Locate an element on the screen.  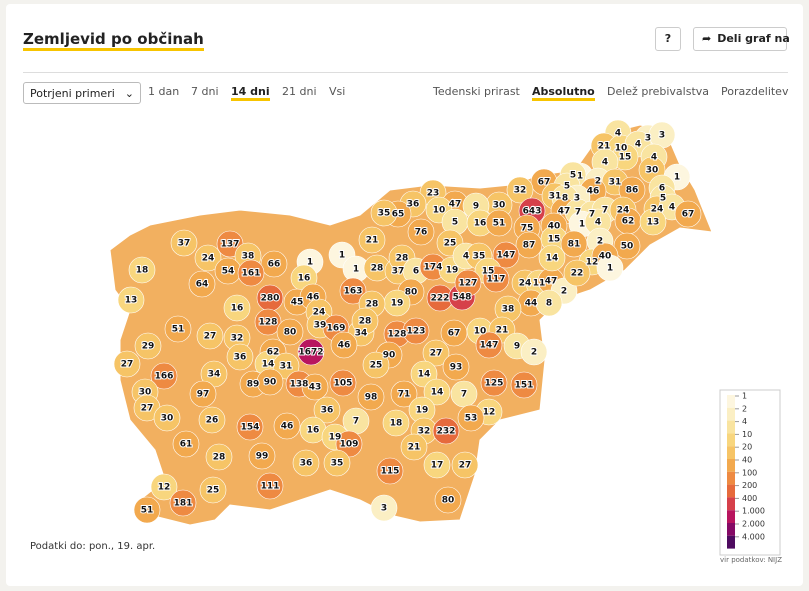
mode-tab: Absolutno is located at coordinates (563, 93).